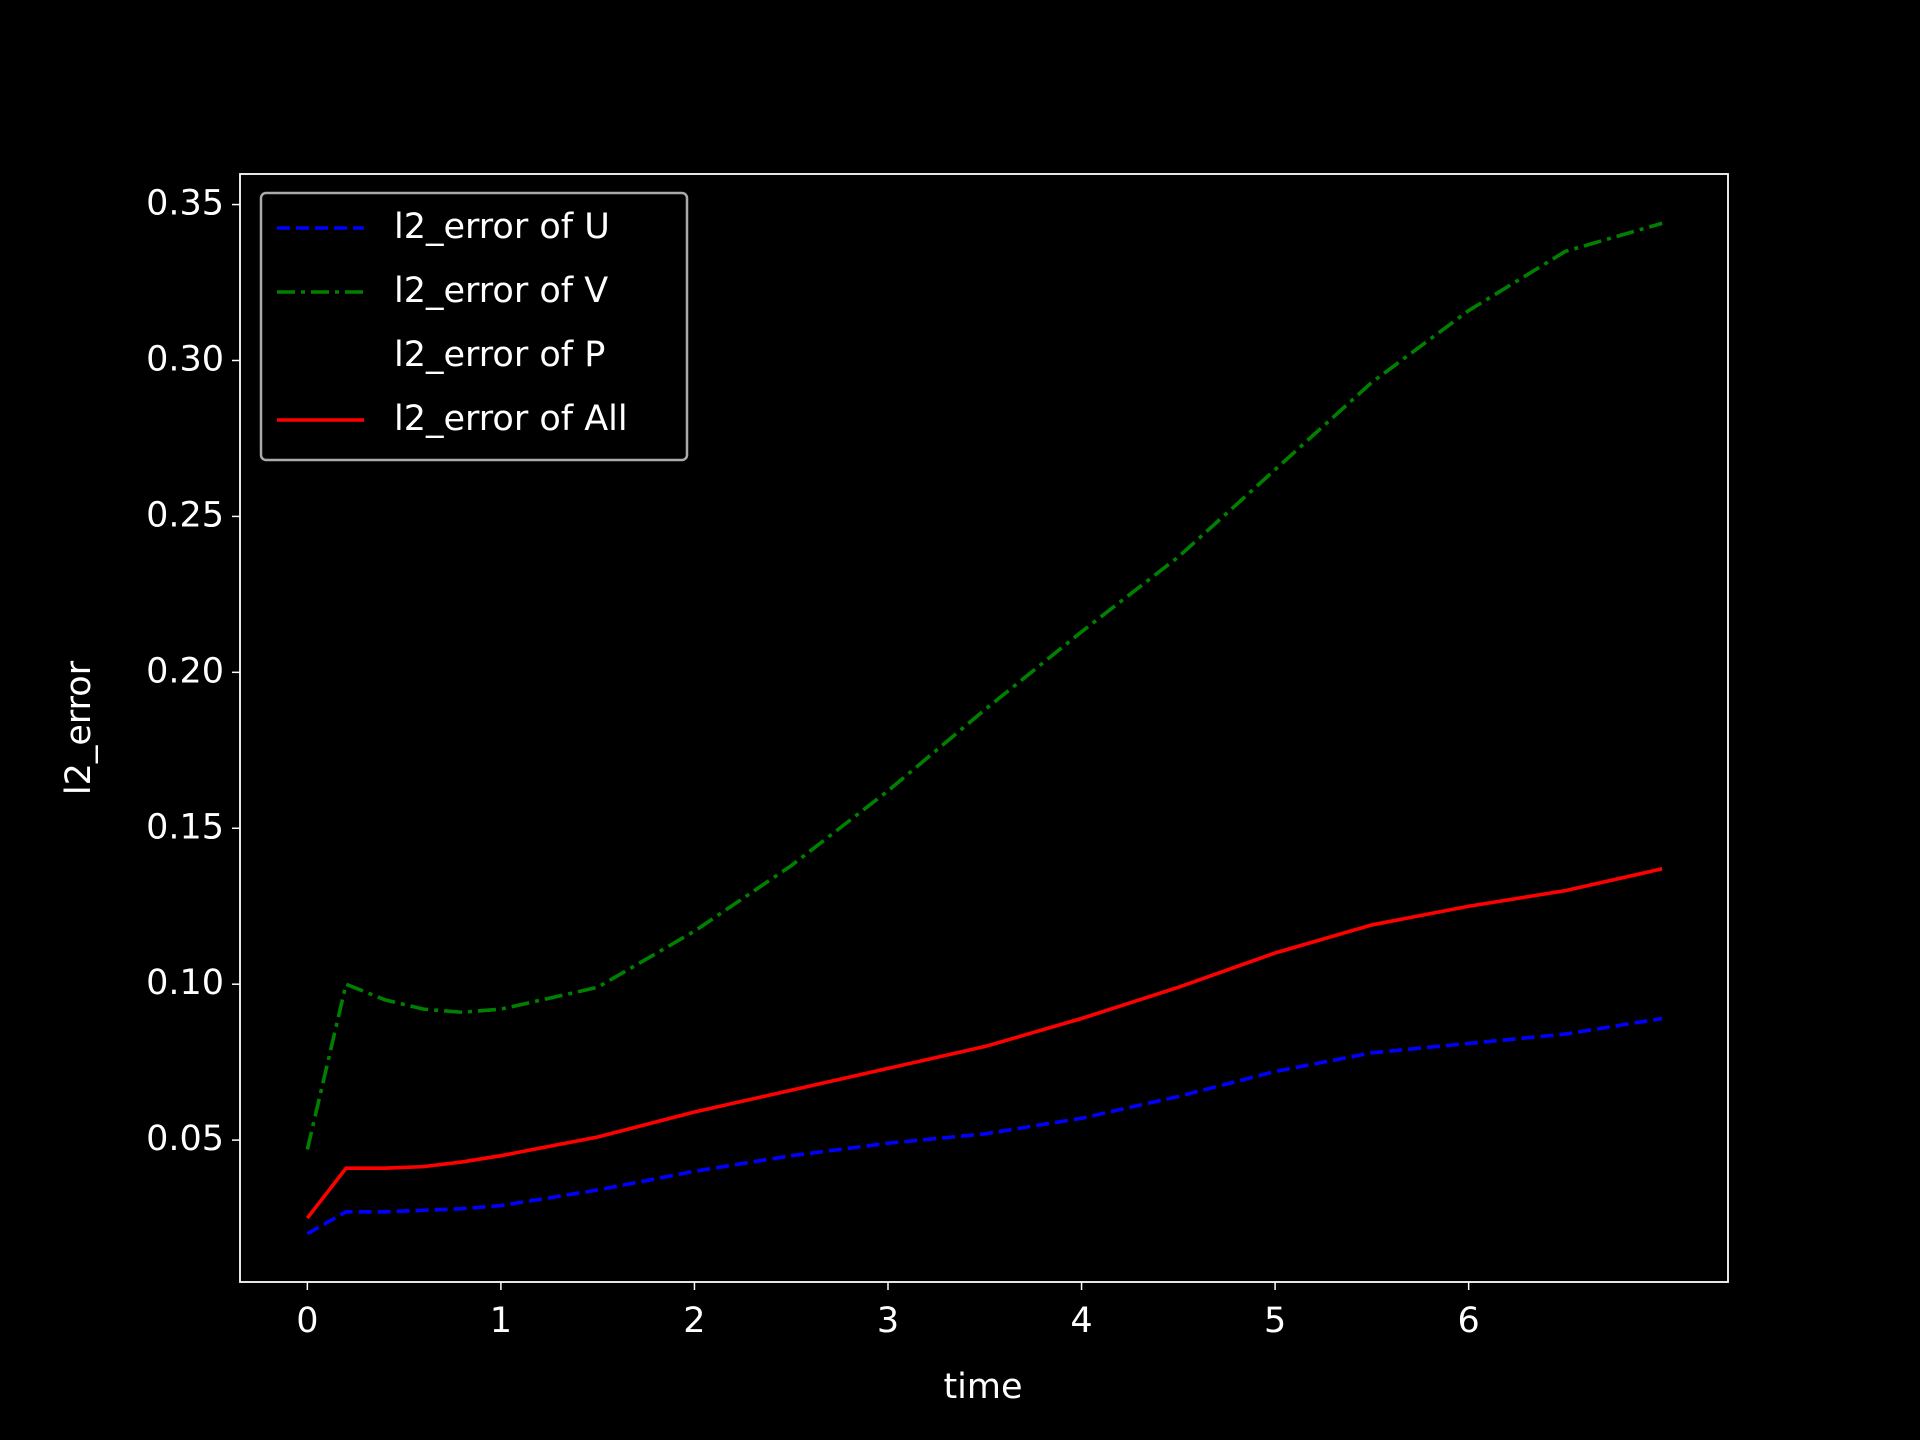  What do you see at coordinates (79, 727) in the screenshot?
I see `y-axis-label: l2_error` at bounding box center [79, 727].